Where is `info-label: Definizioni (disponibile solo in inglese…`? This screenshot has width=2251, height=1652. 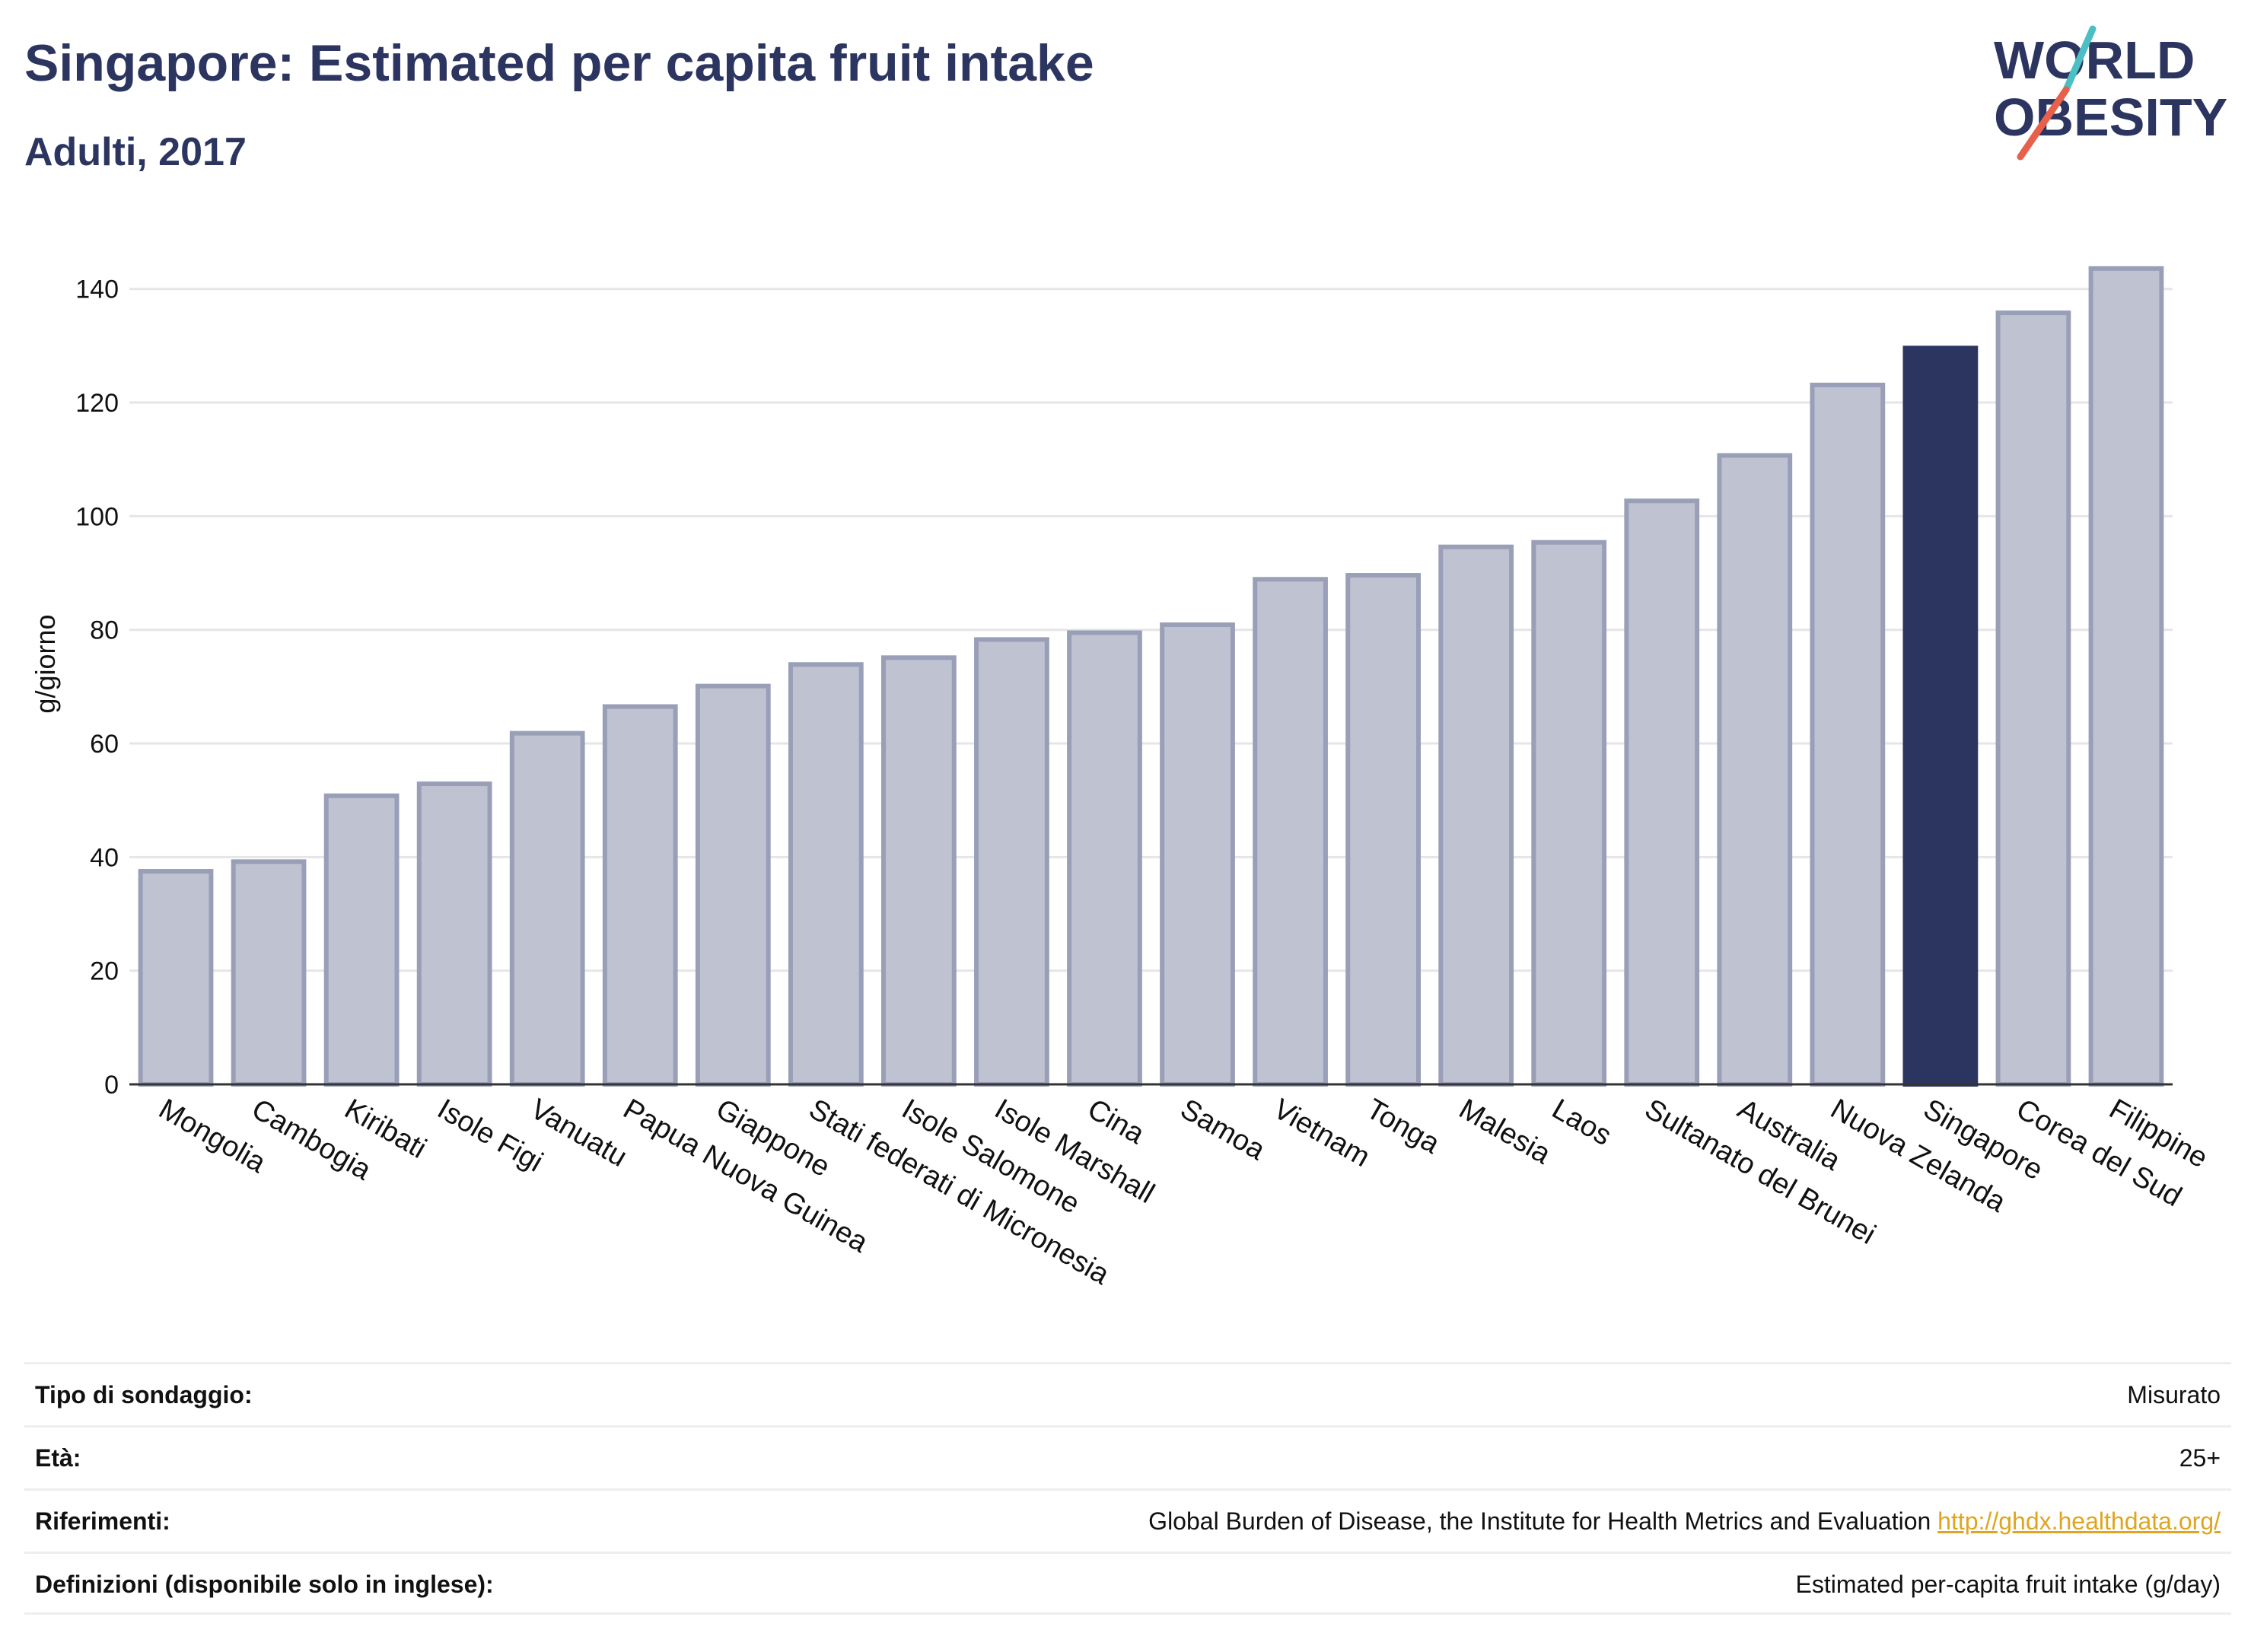 info-label: Definizioni (disponibile solo in inglese… is located at coordinates (264, 1584).